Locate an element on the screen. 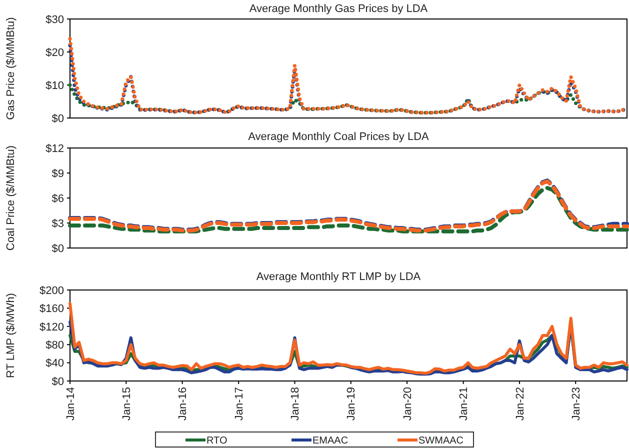 The width and height of the screenshot is (629, 448). y-axis-title: RT LMP ($/MWh) is located at coordinates (11, 335).